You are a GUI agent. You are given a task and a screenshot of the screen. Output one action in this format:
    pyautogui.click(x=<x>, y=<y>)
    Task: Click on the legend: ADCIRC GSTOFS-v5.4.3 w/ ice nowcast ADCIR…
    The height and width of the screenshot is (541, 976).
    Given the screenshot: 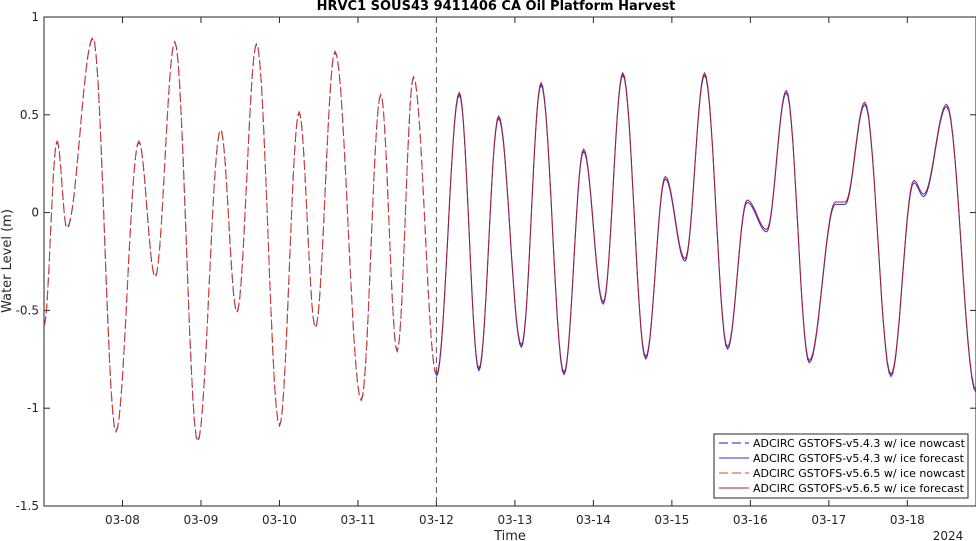 What is the action you would take?
    pyautogui.click(x=841, y=466)
    